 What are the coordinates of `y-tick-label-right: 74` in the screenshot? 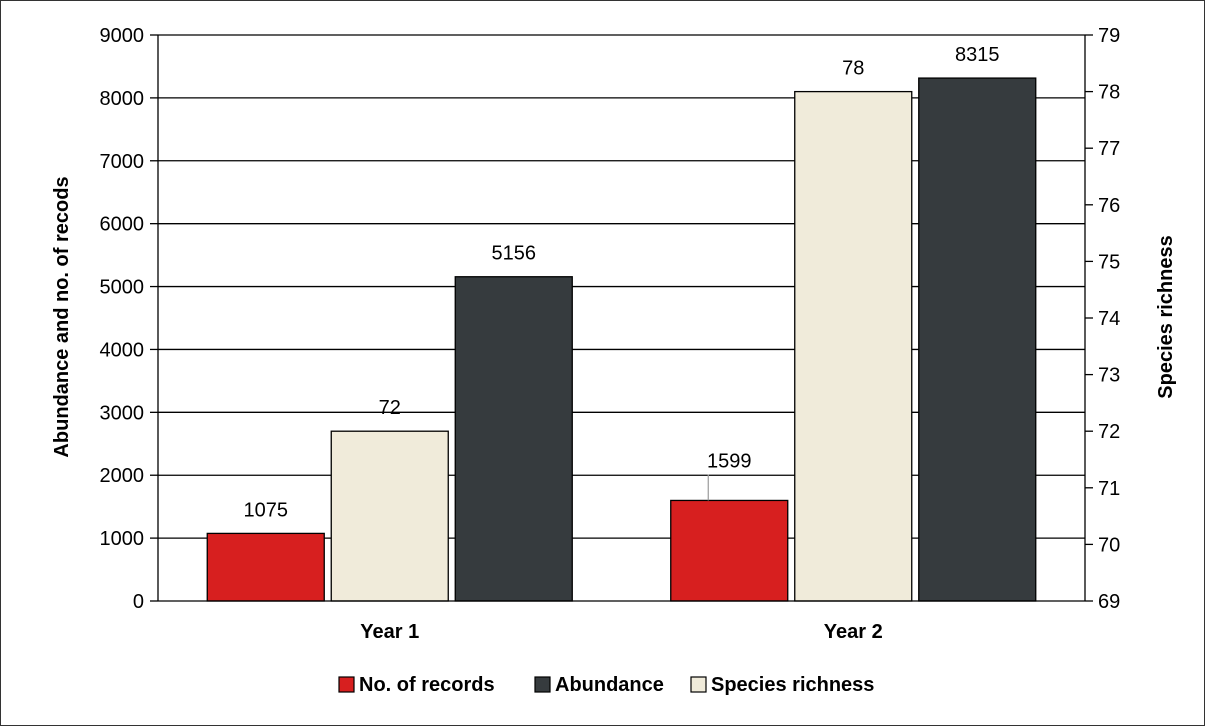 It's located at (1109, 319).